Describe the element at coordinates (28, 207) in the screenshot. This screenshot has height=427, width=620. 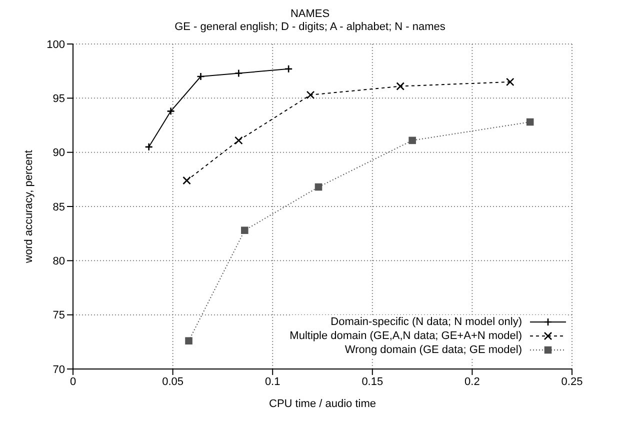
I see `y-axis-title: word accuracy, percent` at that location.